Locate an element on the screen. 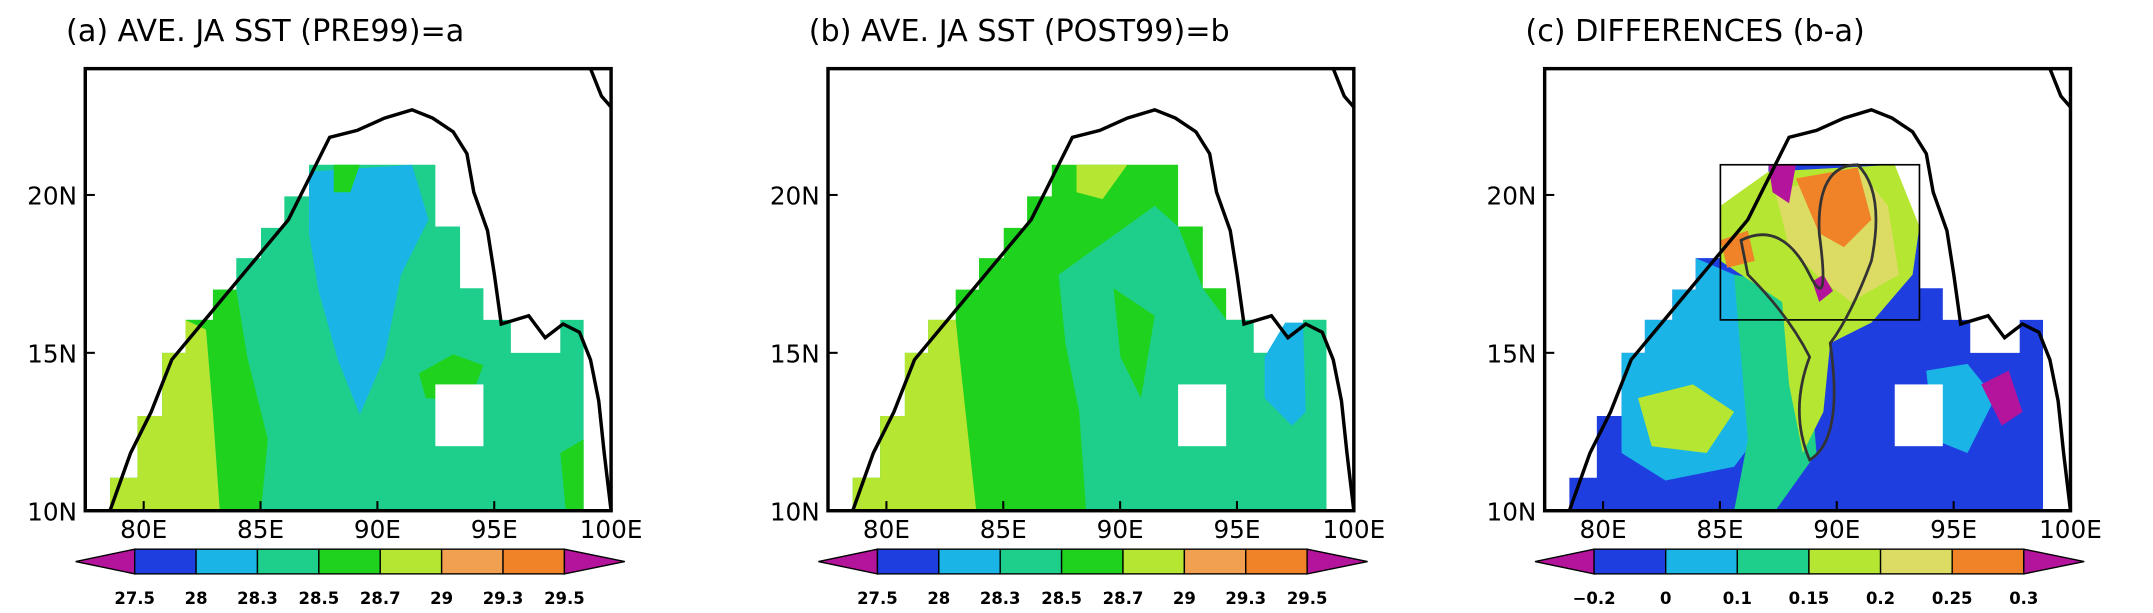 The image size is (2153, 613). colorbar-label: −0.2 is located at coordinates (1594, 598).